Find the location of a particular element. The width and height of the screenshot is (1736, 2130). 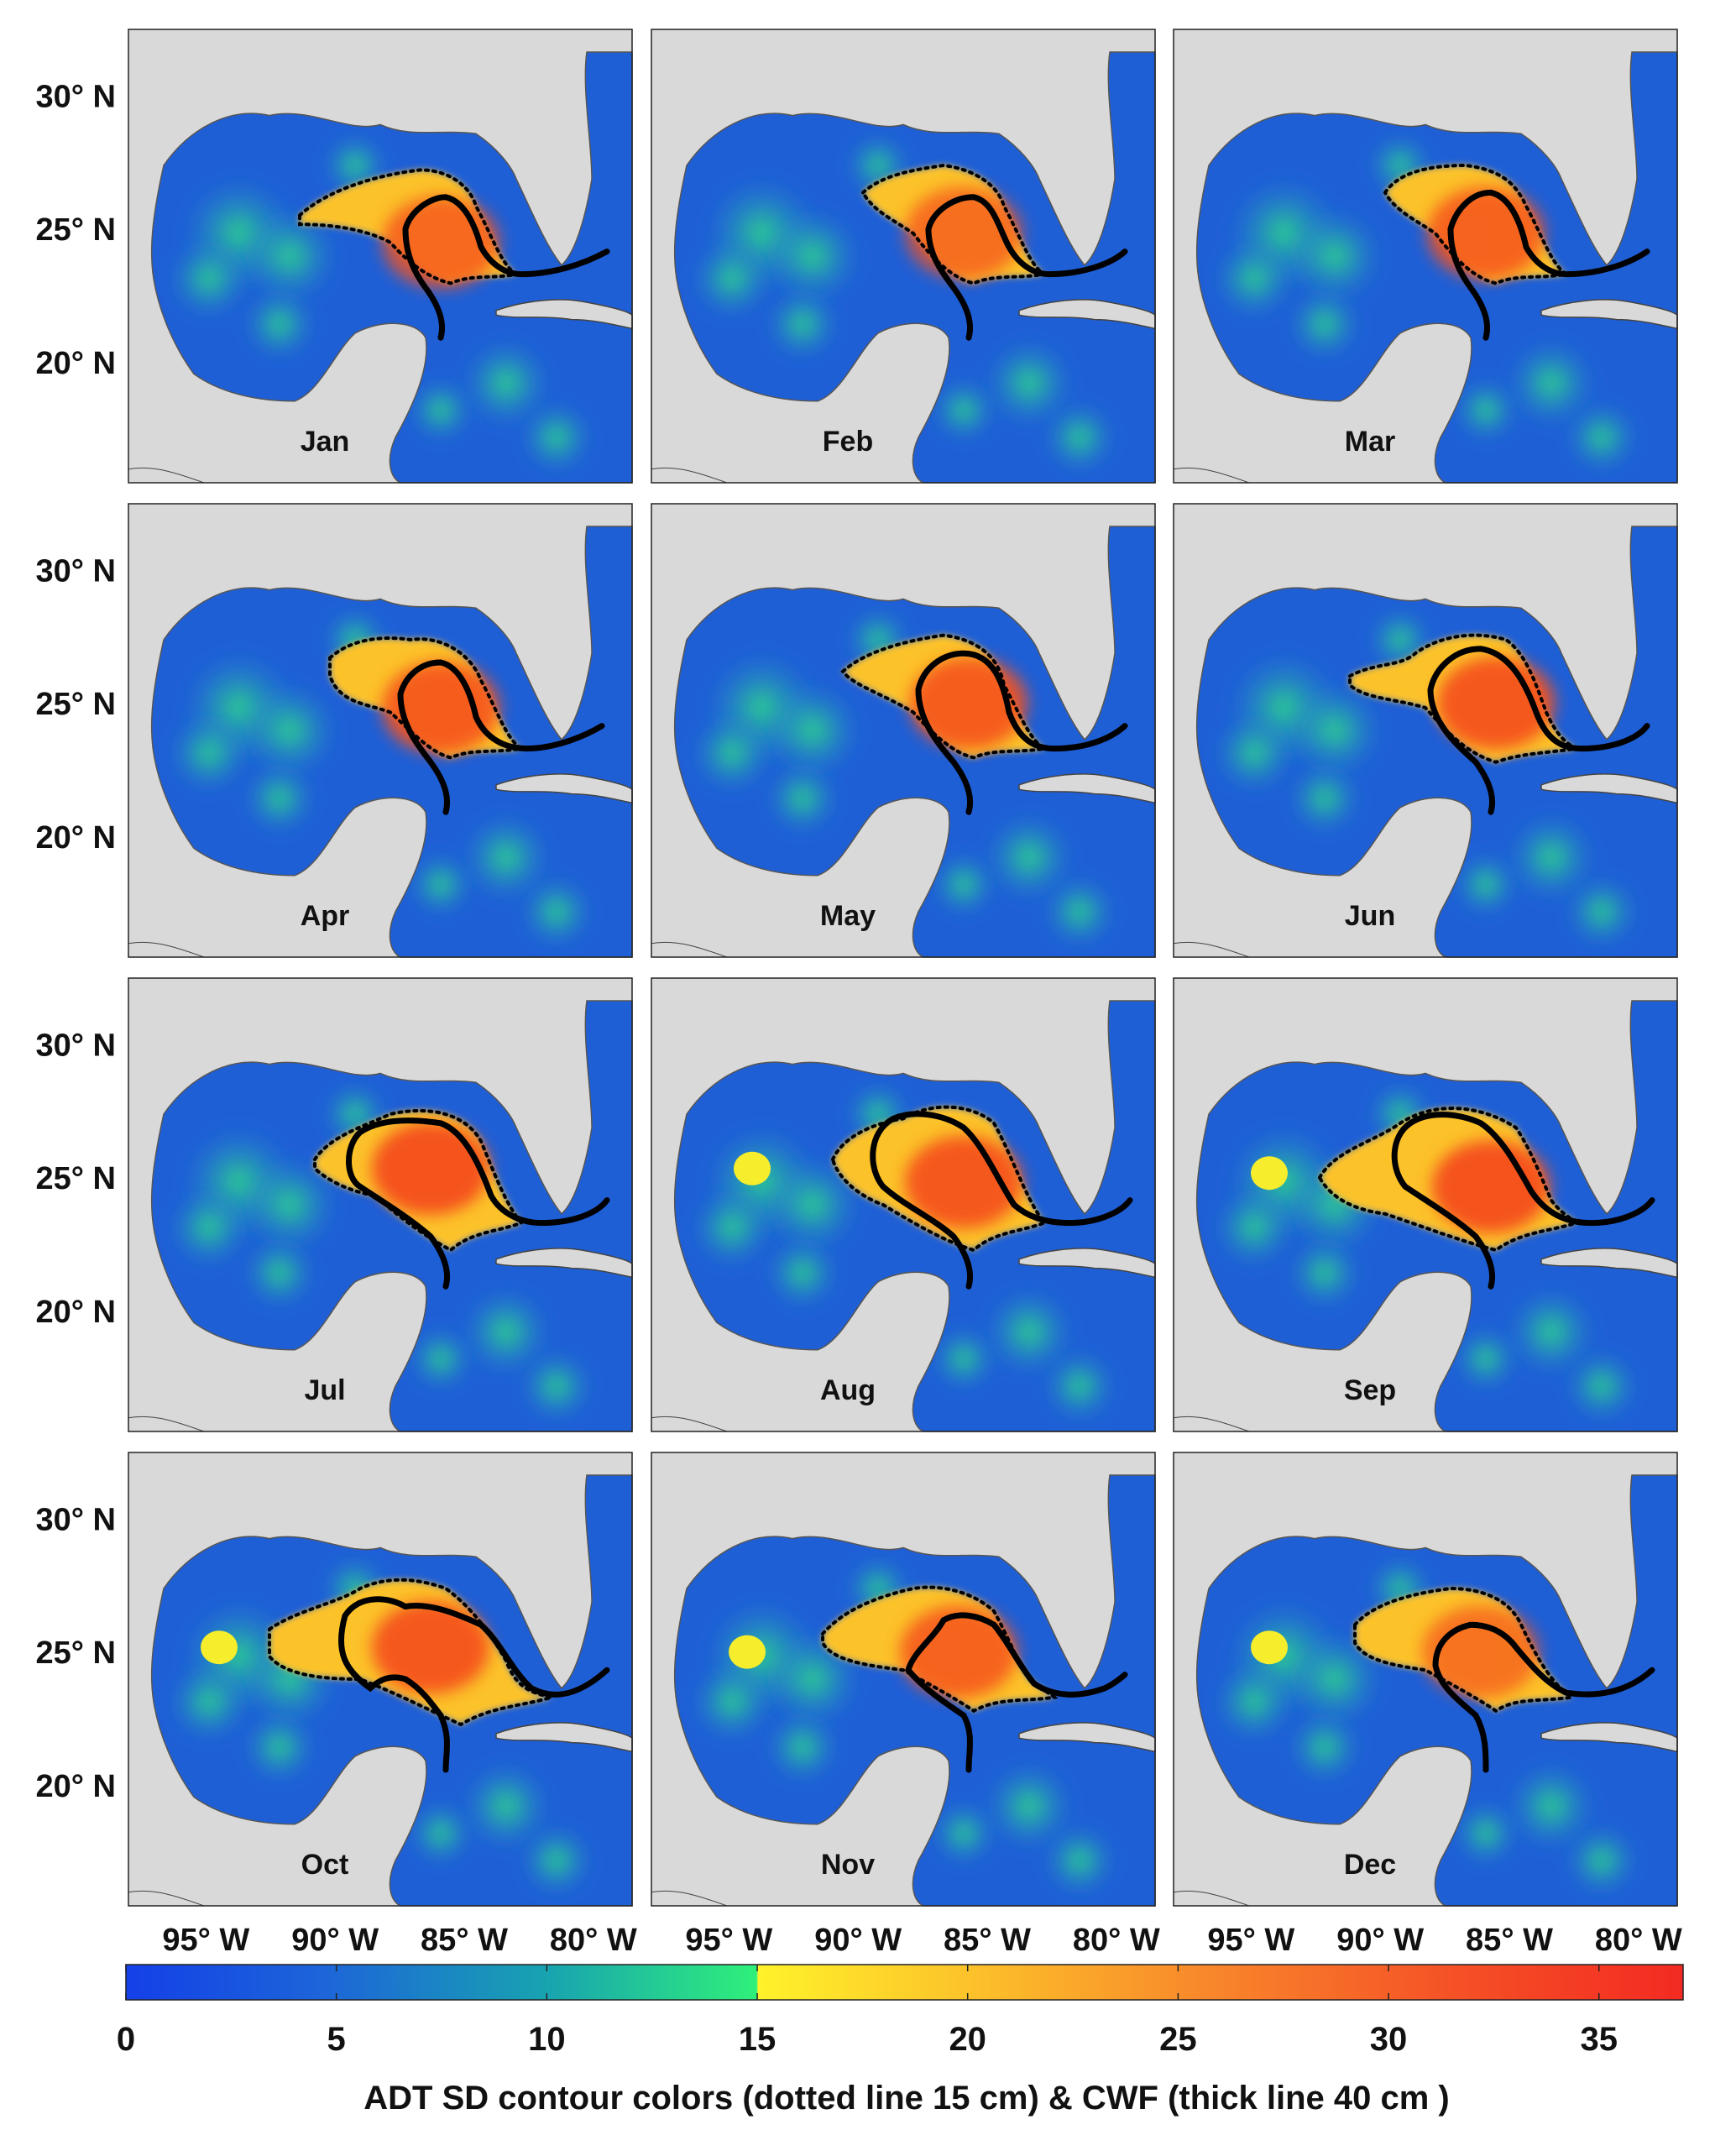

month-label: Feb is located at coordinates (848, 442).